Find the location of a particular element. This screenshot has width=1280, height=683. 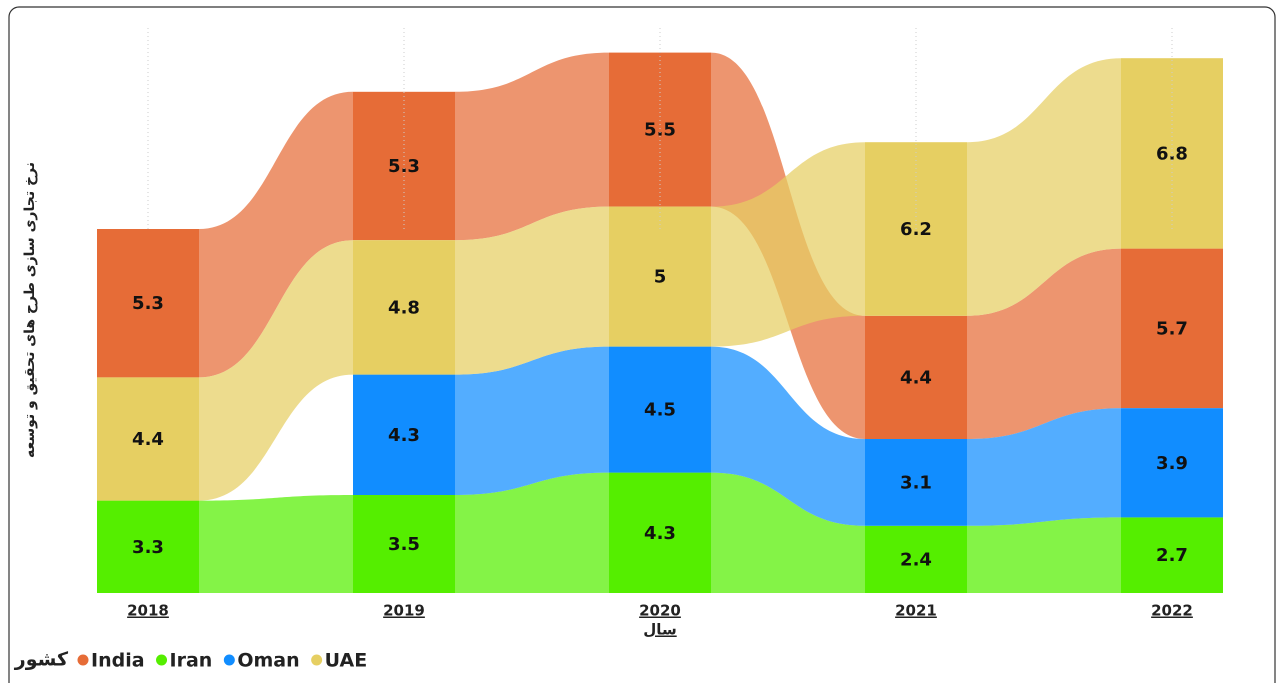

legend-label: UAE is located at coordinates (346, 661).